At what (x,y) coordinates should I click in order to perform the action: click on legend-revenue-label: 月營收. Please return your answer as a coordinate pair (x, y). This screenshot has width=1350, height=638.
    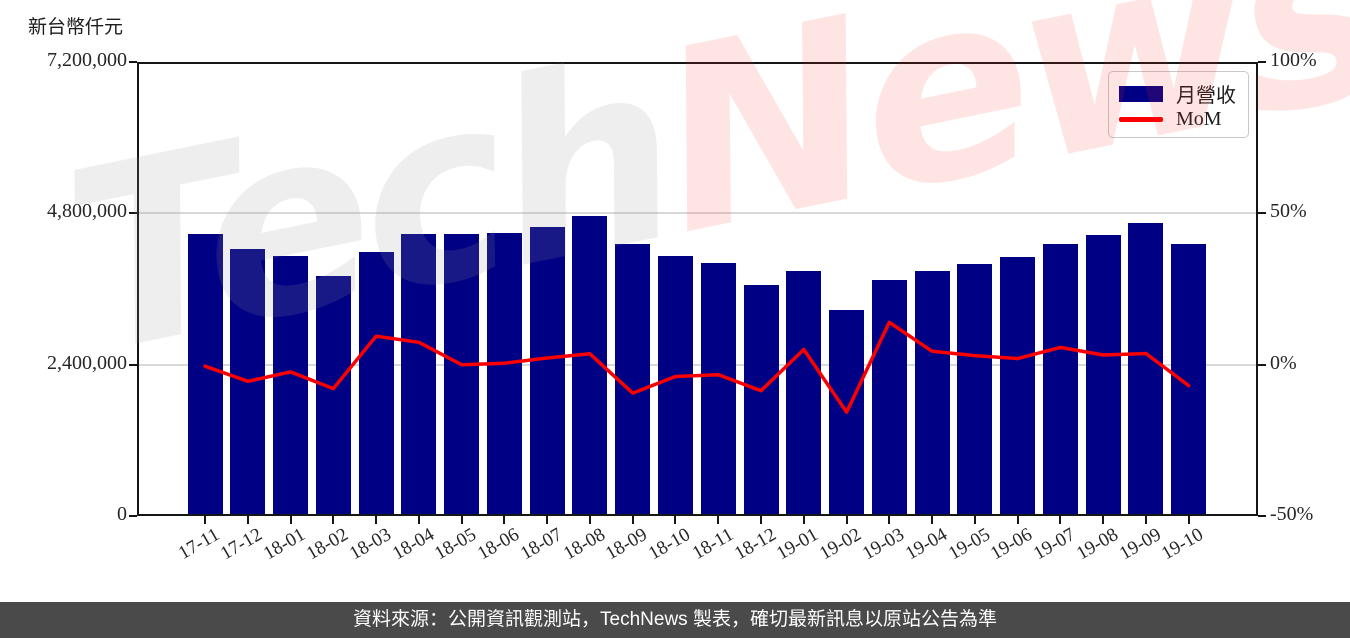
    Looking at the image, I should click on (1206, 96).